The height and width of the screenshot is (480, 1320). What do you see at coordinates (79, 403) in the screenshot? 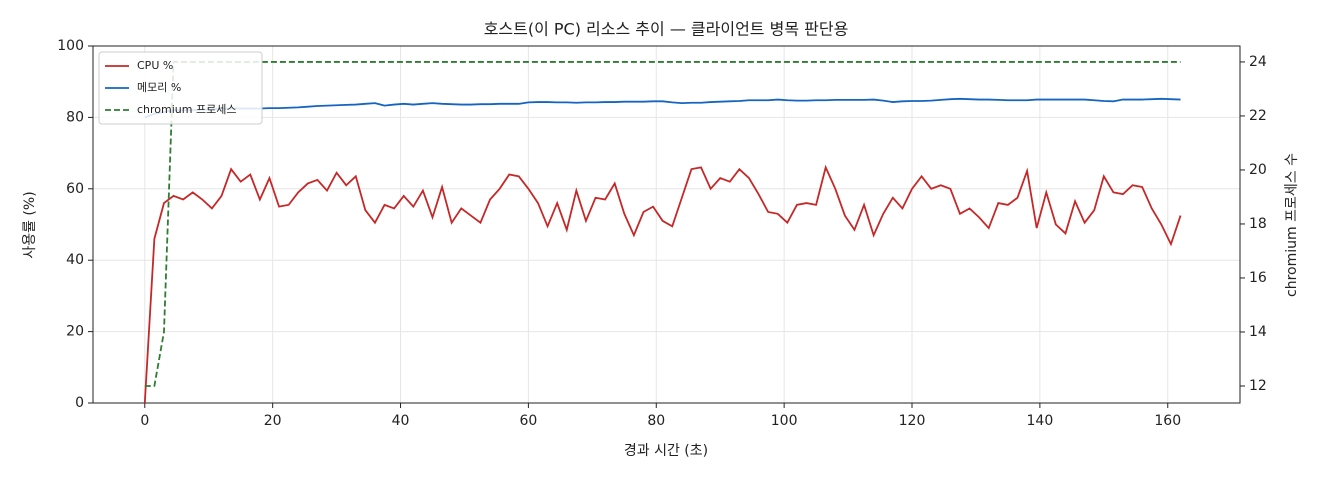
I see `y-tick-label: 0` at bounding box center [79, 403].